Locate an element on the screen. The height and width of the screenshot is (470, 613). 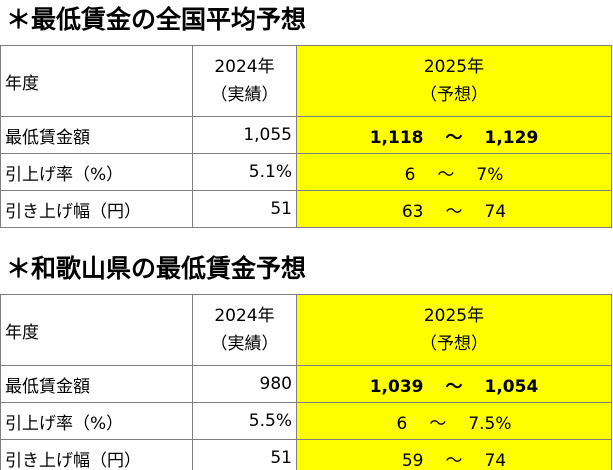
table-row: 引上げ率（%） 5.1% 6 〜 7% is located at coordinates (306, 172).